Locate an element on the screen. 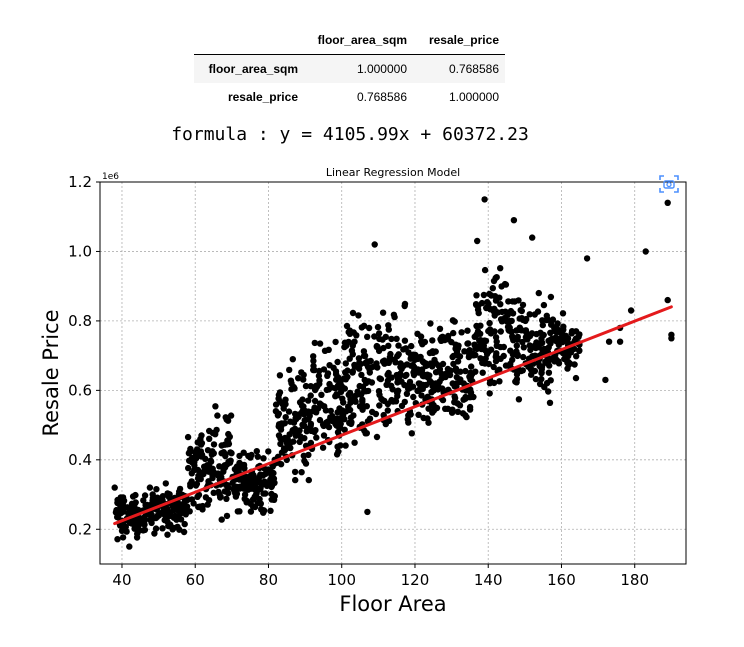 The height and width of the screenshot is (647, 744). y-tick-label: 0.6 is located at coordinates (80, 390).